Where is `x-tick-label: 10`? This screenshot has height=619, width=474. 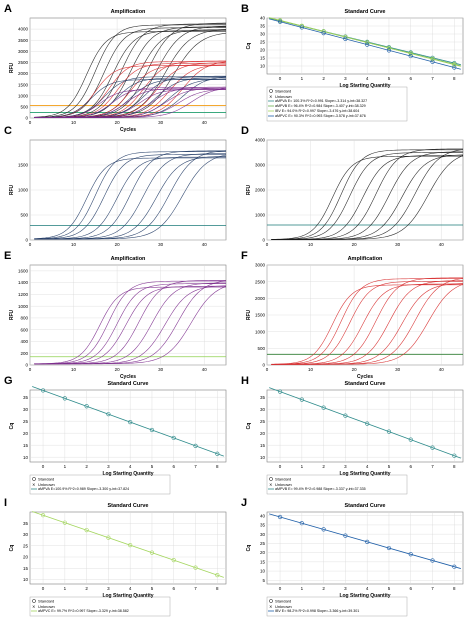 x-tick-label: 10 is located at coordinates (74, 244).